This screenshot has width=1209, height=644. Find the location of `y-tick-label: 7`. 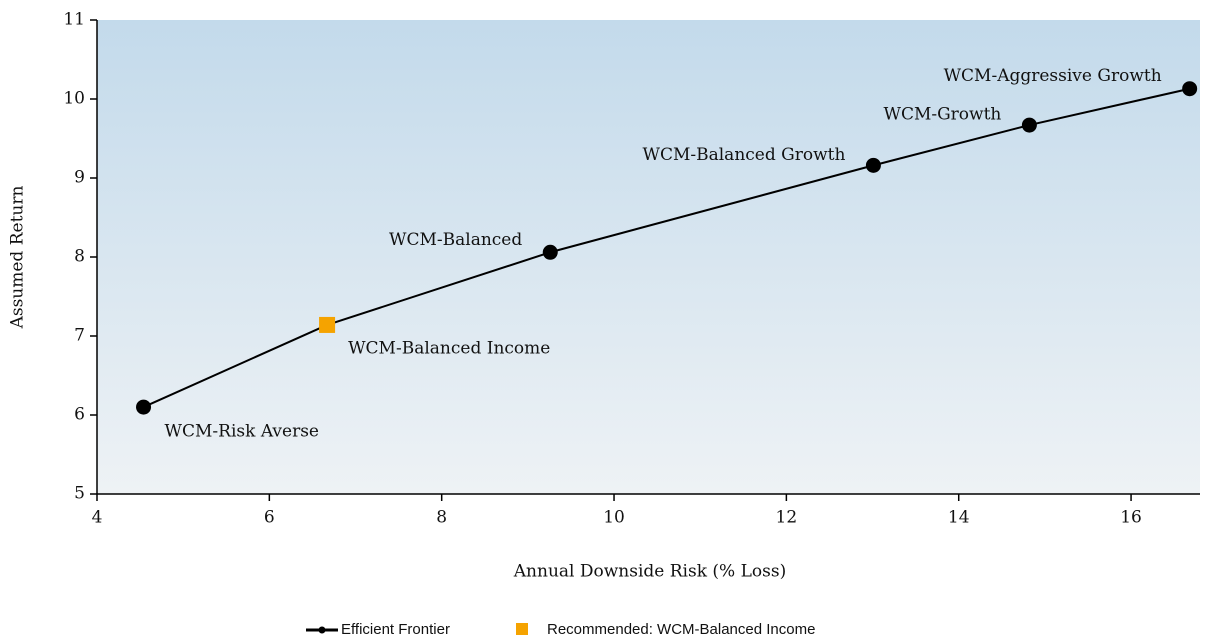

y-tick-label: 7 is located at coordinates (79, 336).